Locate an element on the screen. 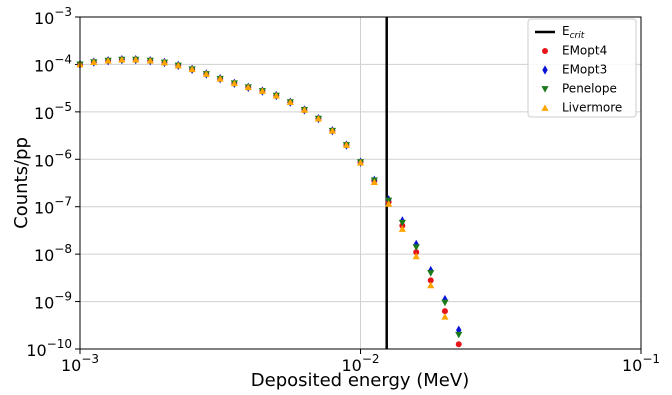 The width and height of the screenshot is (672, 395). x-axis-label: Deposited energy (MeV) is located at coordinates (360, 380).